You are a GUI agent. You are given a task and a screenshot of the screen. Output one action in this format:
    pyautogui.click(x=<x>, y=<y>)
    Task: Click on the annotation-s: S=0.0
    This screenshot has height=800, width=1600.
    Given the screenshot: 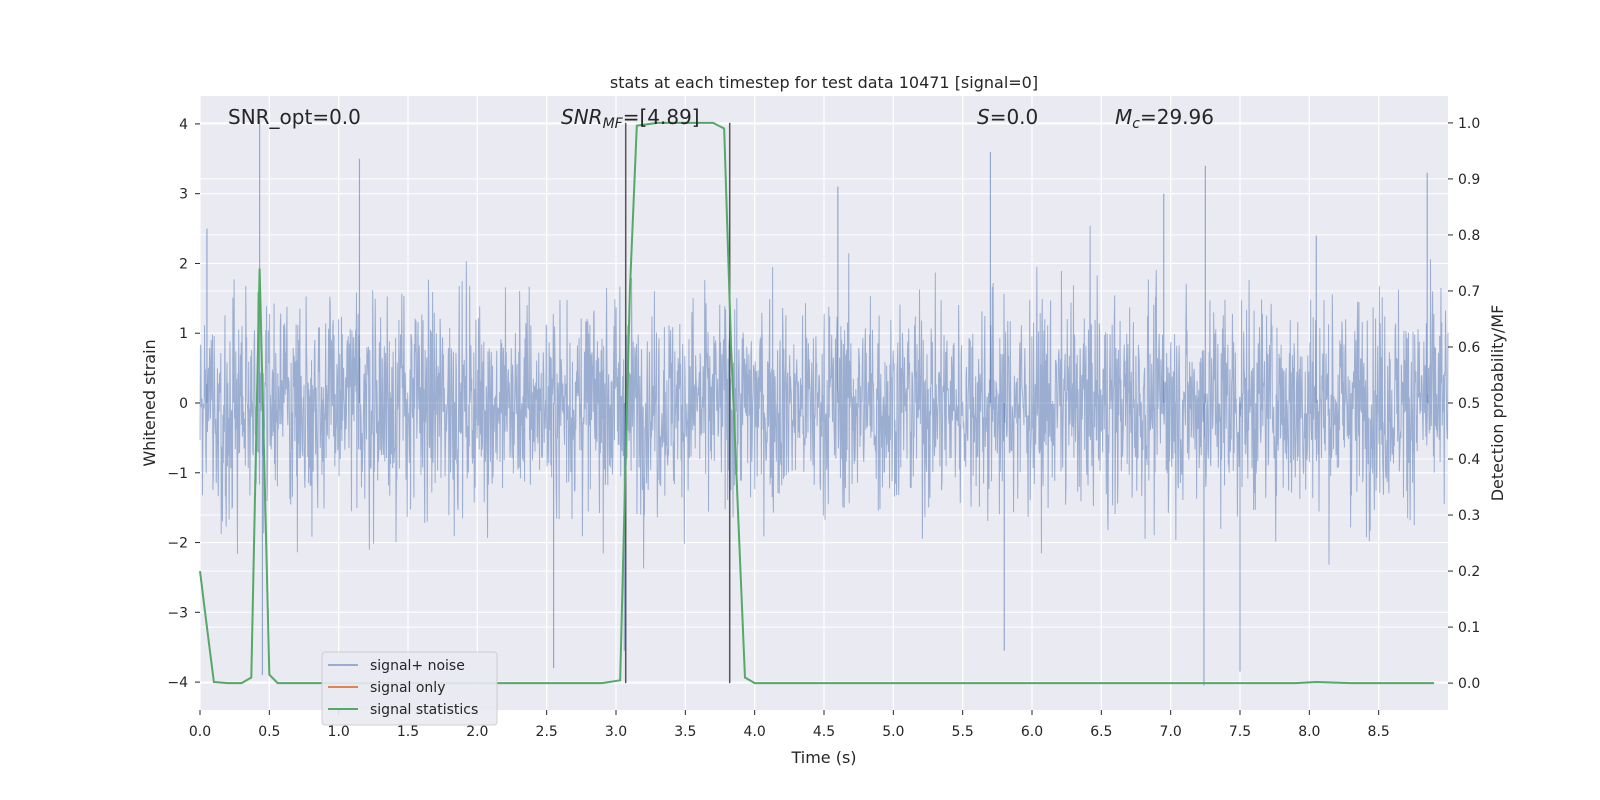 What is the action you would take?
    pyautogui.click(x=1007, y=117)
    